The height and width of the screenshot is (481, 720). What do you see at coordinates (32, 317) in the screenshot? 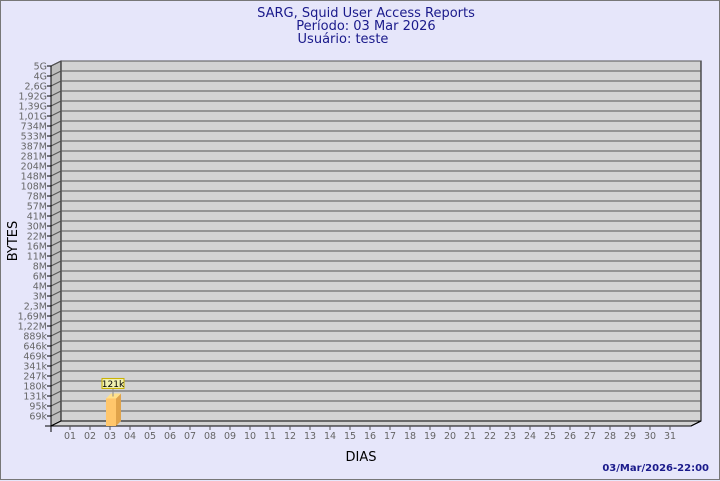
I see `y-tick-label: 1,69M` at bounding box center [32, 317].